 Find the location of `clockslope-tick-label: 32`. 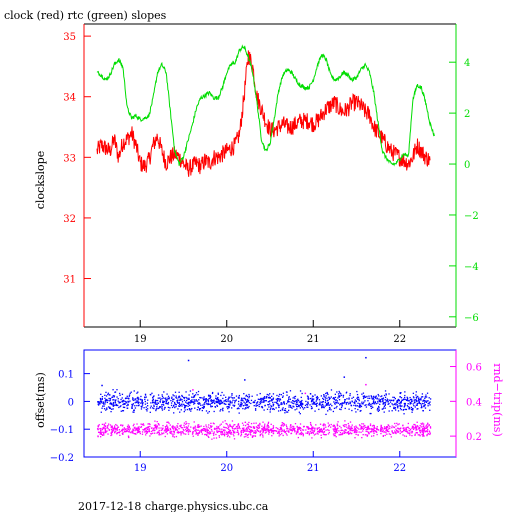

clockslope-tick-label: 32 is located at coordinates (69, 219).